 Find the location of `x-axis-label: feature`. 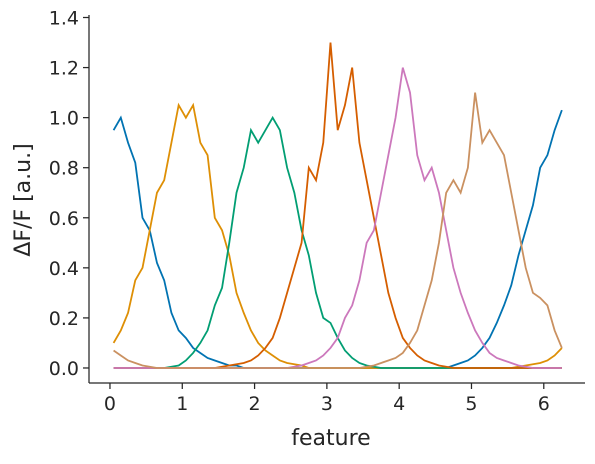

x-axis-label: feature is located at coordinates (330, 438).